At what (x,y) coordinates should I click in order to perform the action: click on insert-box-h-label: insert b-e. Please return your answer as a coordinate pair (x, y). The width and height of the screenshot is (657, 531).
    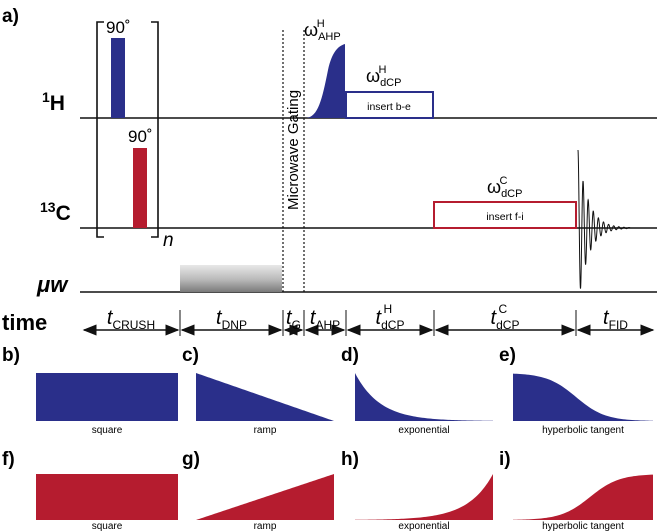
    Looking at the image, I should click on (389, 107).